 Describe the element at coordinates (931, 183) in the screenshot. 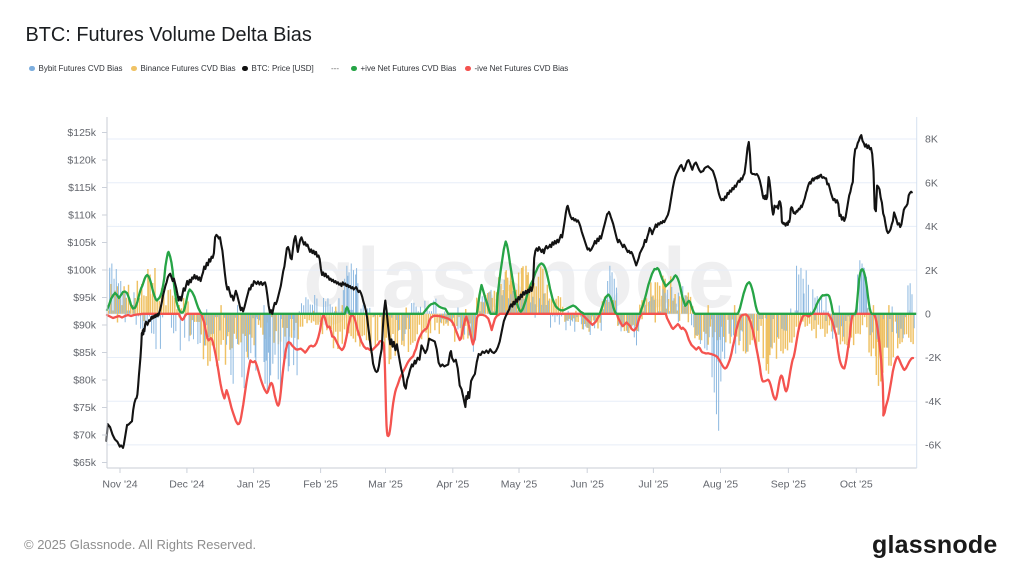

I see `svg-text: 6K` at that location.